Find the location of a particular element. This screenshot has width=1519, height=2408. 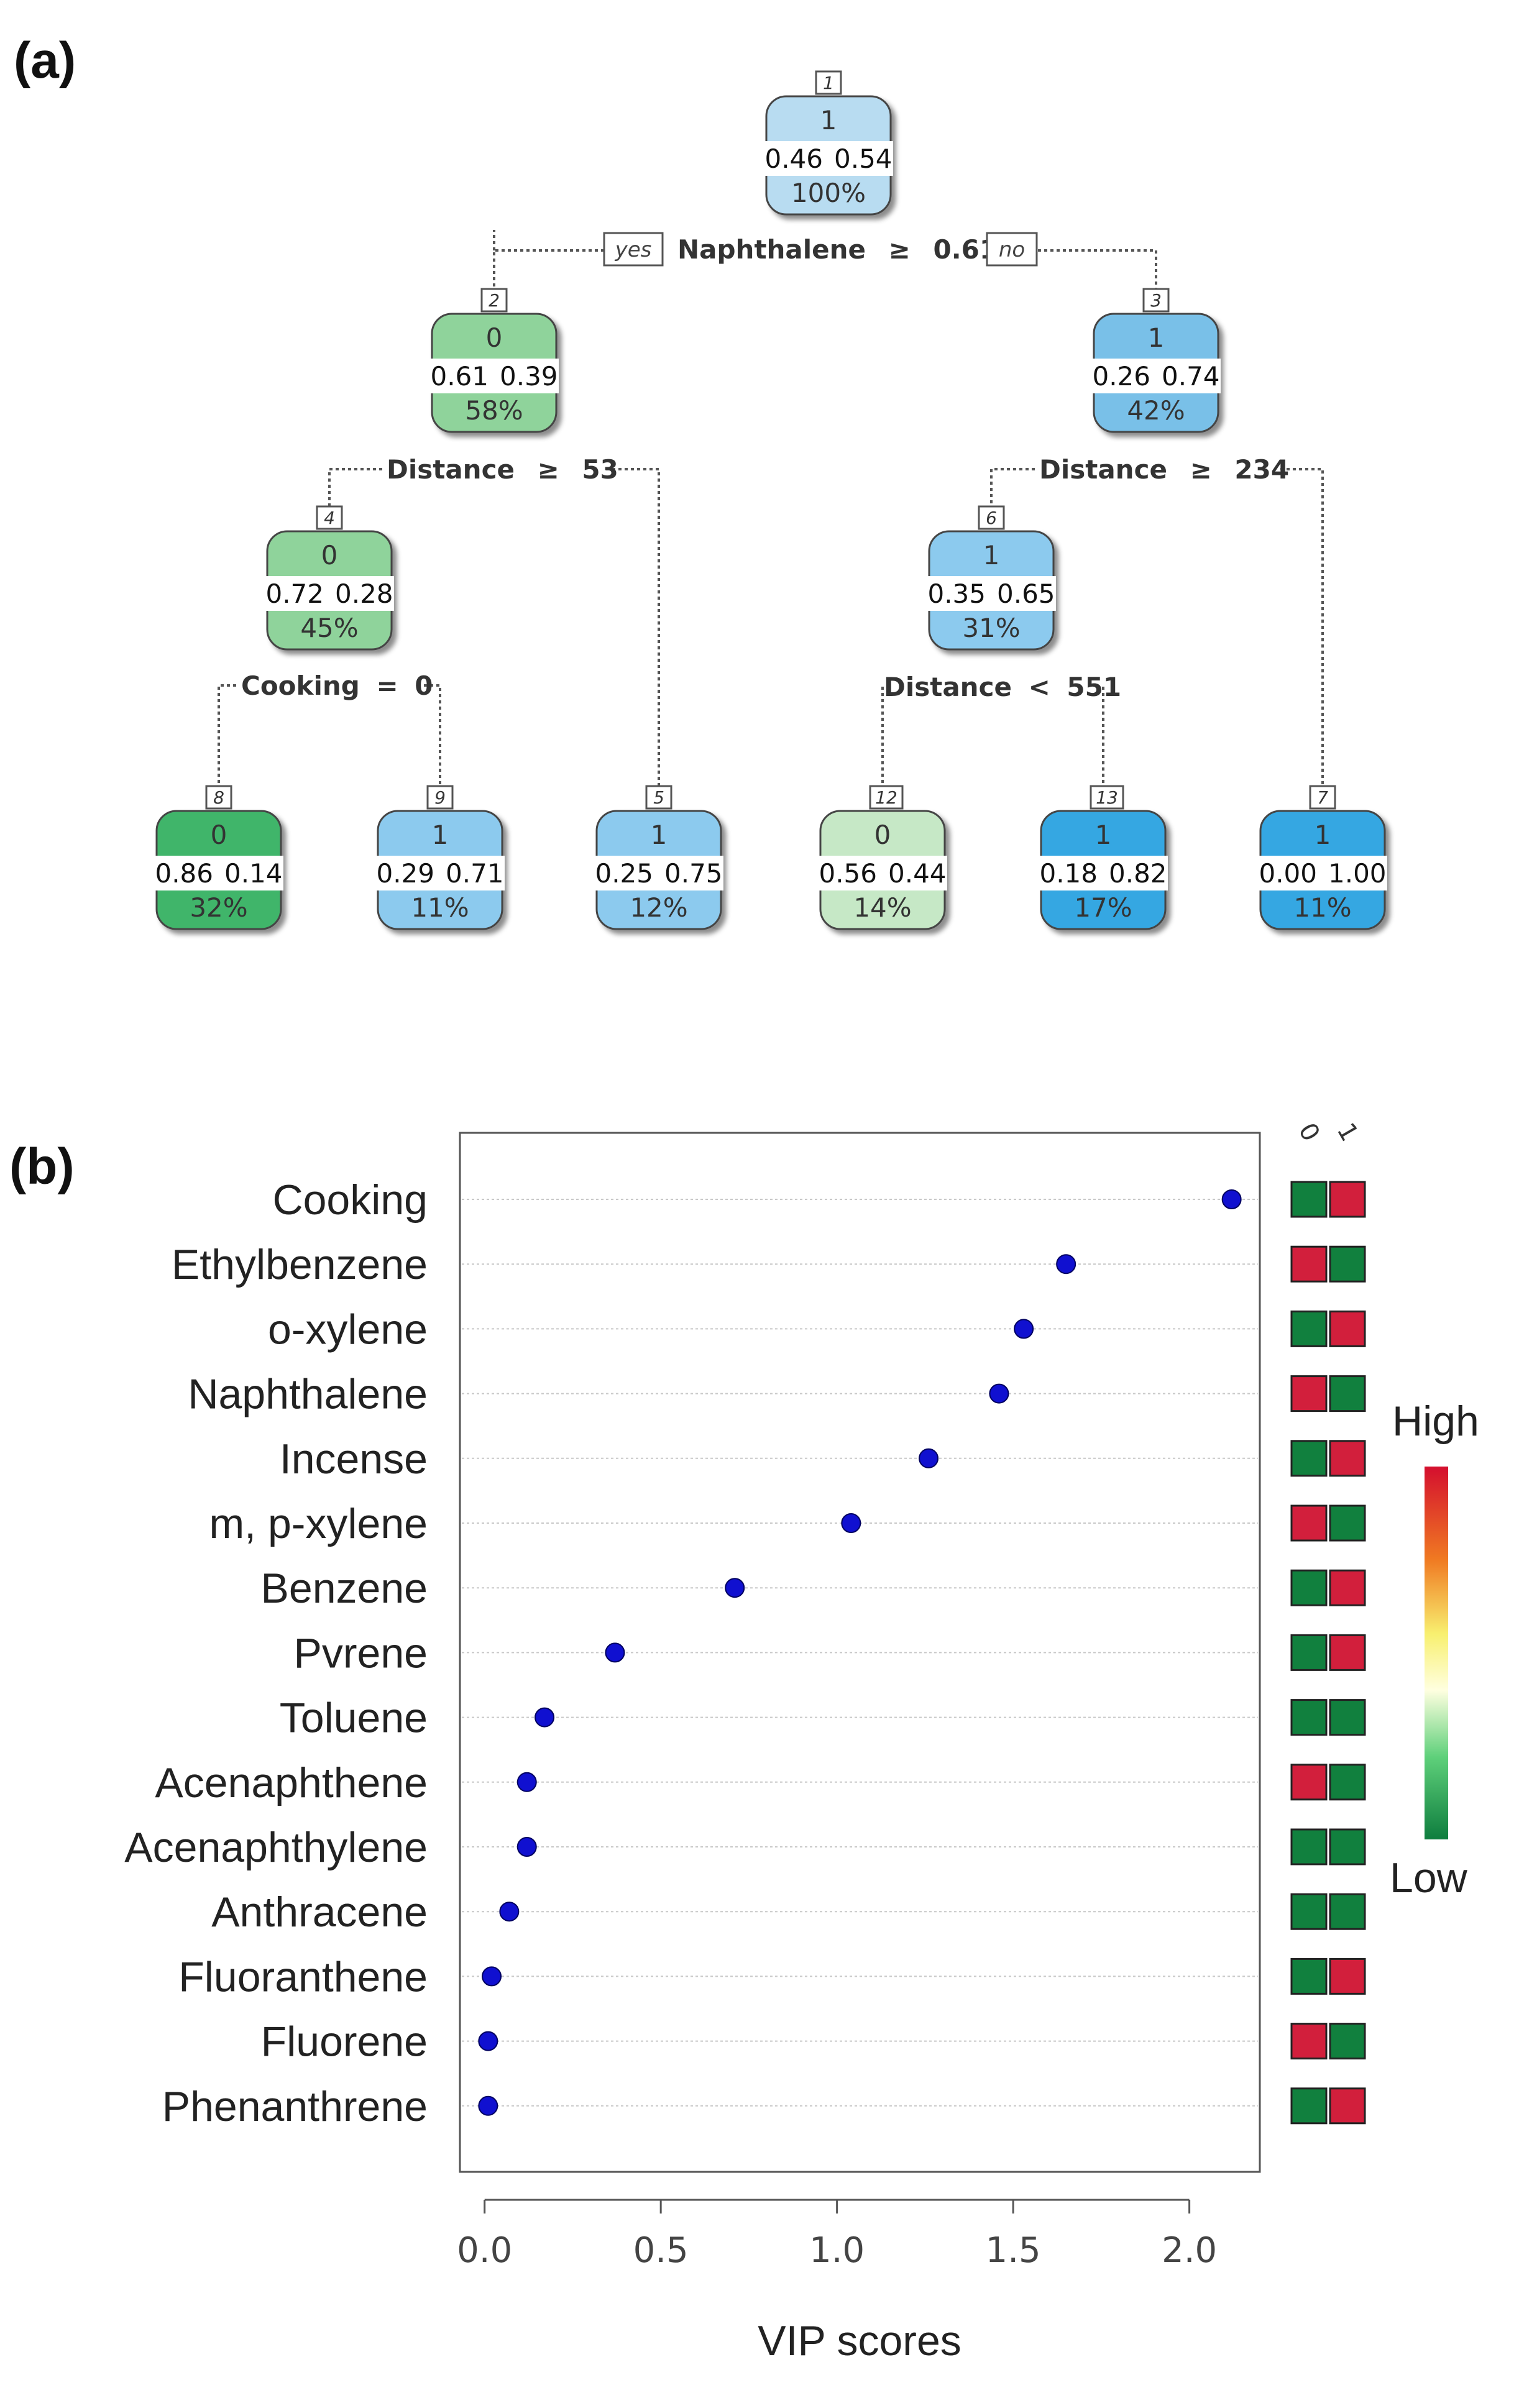

node-p0: 0.35 is located at coordinates (956, 594).